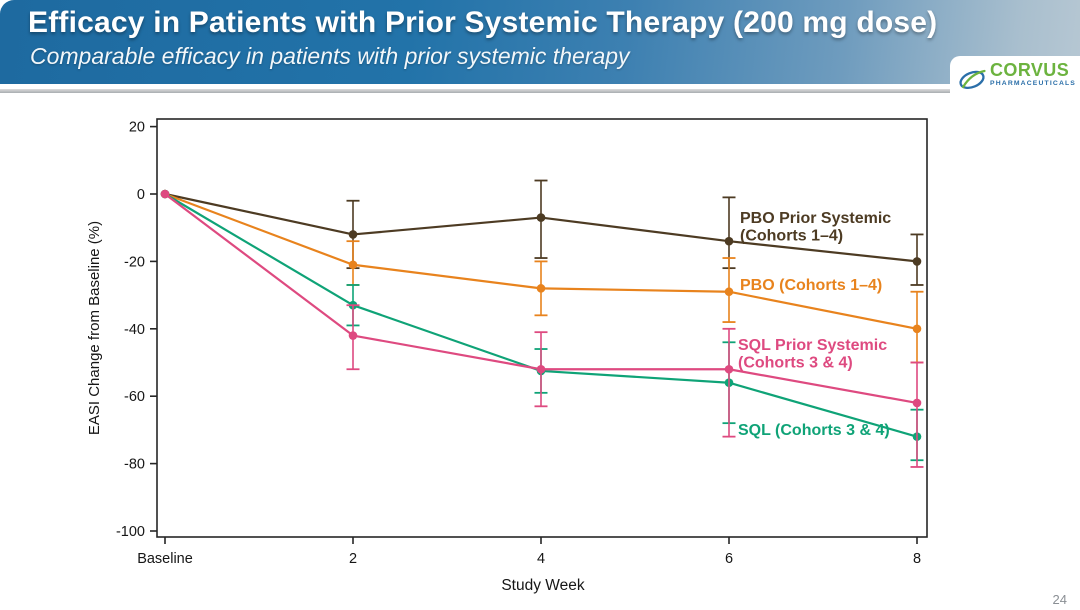 This screenshot has height=610, width=1080. Describe the element at coordinates (543, 585) in the screenshot. I see `x-axis-title: Study Week` at that location.